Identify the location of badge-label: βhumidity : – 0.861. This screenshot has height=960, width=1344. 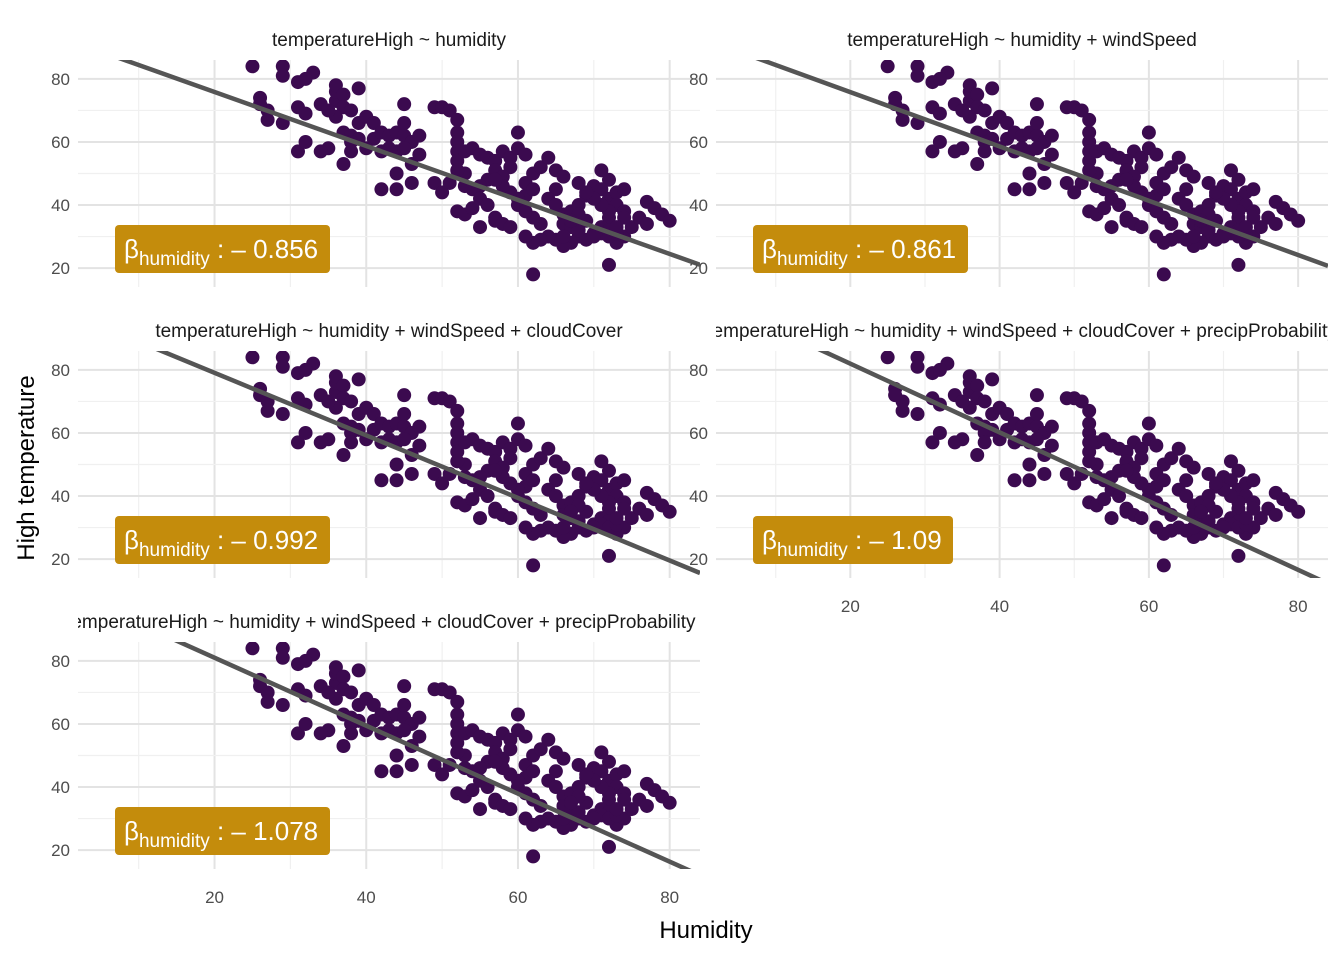
(859, 252).